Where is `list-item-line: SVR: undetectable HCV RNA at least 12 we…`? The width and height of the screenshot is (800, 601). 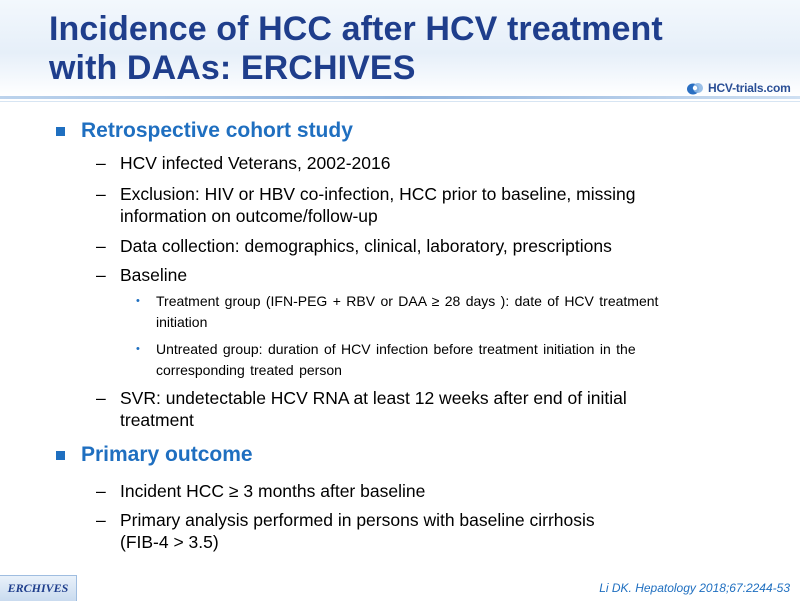 list-item-line: SVR: undetectable HCV RNA at least 12 we… is located at coordinates (373, 398).